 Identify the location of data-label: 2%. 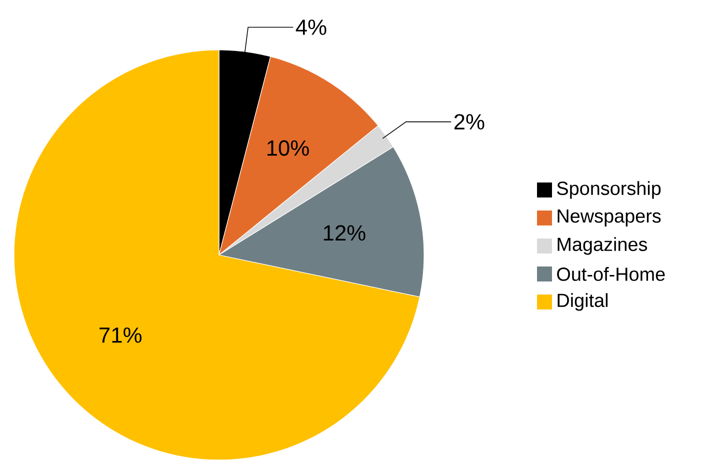
(469, 122).